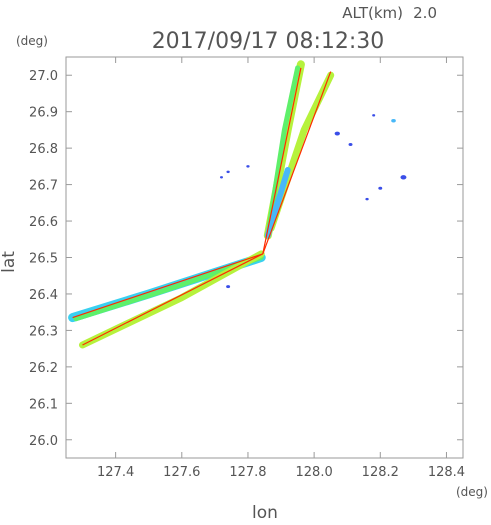 The width and height of the screenshot is (491, 525). I want to click on x-tick-label: 128.4, so click(446, 472).